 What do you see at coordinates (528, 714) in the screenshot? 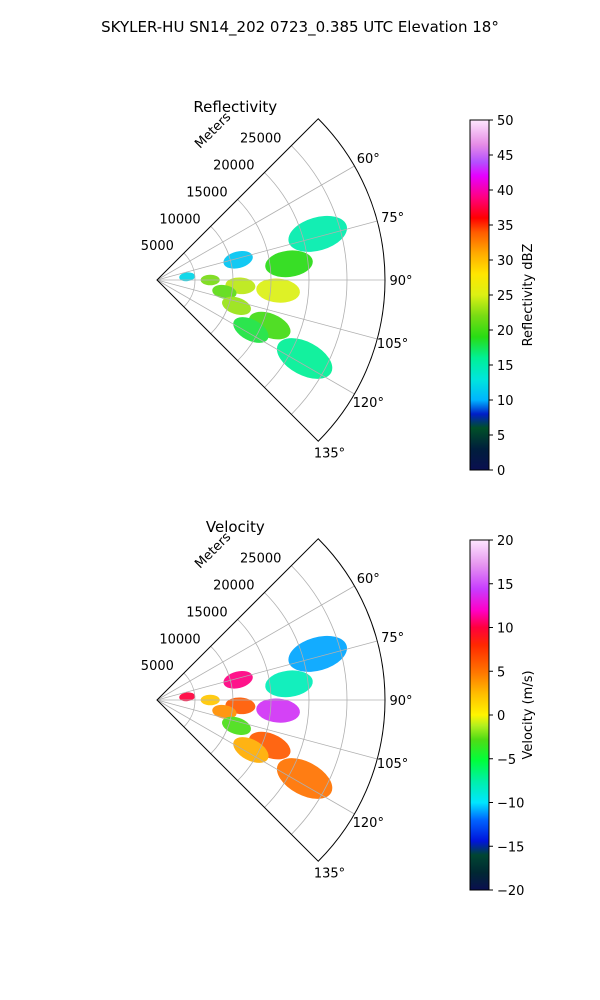
I see `colorbar-label: Velocity (m/s)` at bounding box center [528, 714].